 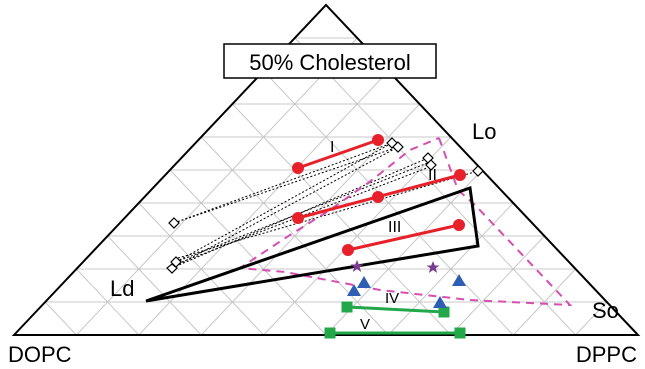 I want to click on label-tieline-ii: II, so click(x=432, y=175).